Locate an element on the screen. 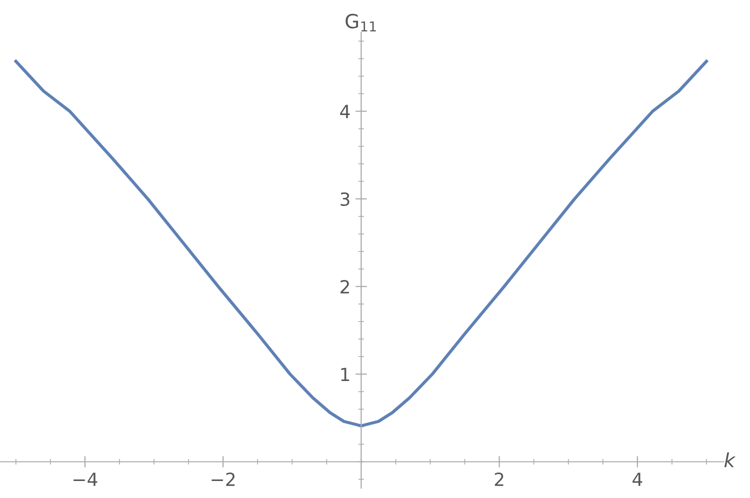  x-tick-label: 4 is located at coordinates (637, 479).